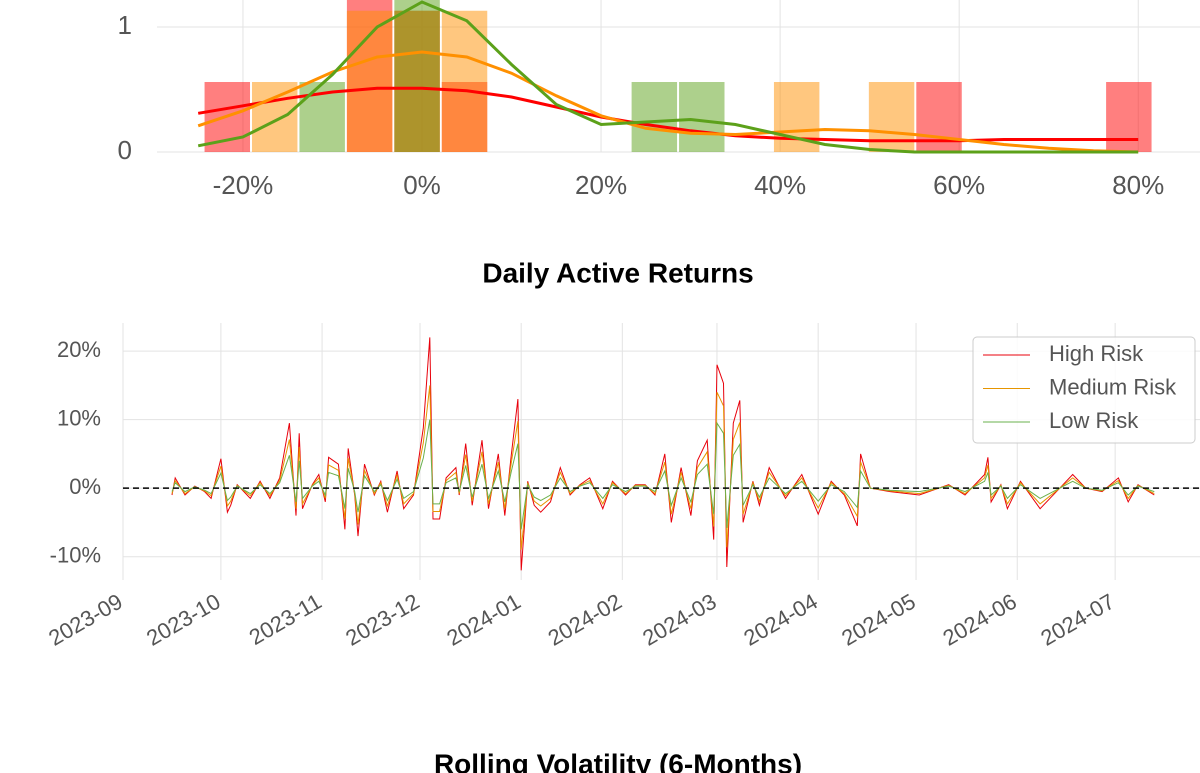  What do you see at coordinates (1138, 185) in the screenshot?
I see `x-tick-label: 80%` at bounding box center [1138, 185].